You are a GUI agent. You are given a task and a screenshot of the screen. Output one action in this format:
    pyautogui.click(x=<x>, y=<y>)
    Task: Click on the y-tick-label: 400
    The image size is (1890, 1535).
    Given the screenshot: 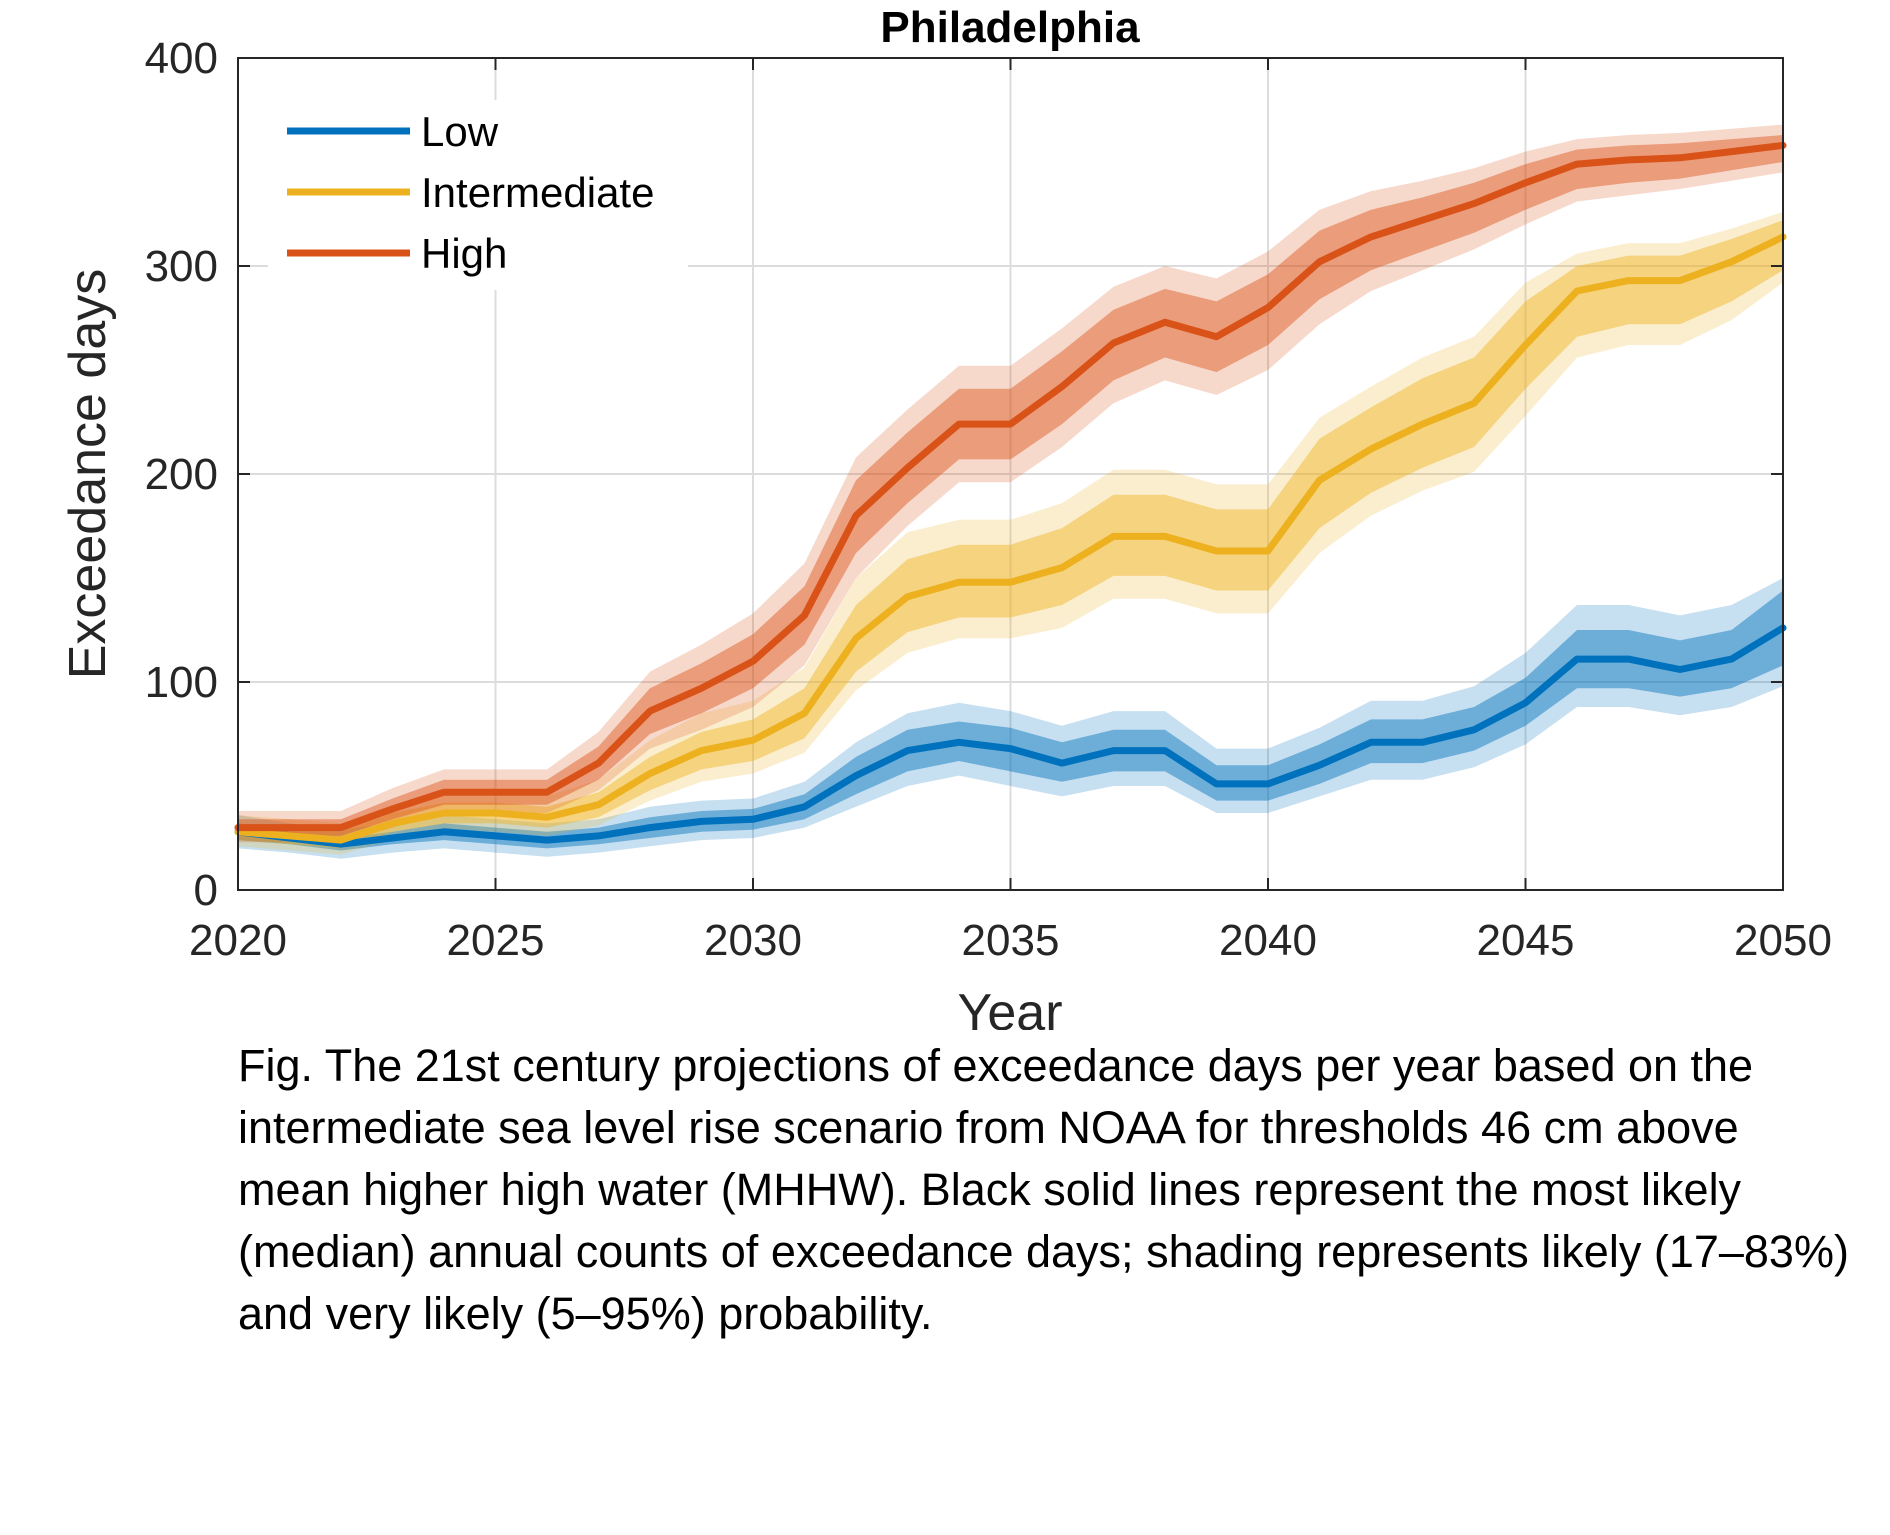 What is the action you would take?
    pyautogui.click(x=181, y=58)
    